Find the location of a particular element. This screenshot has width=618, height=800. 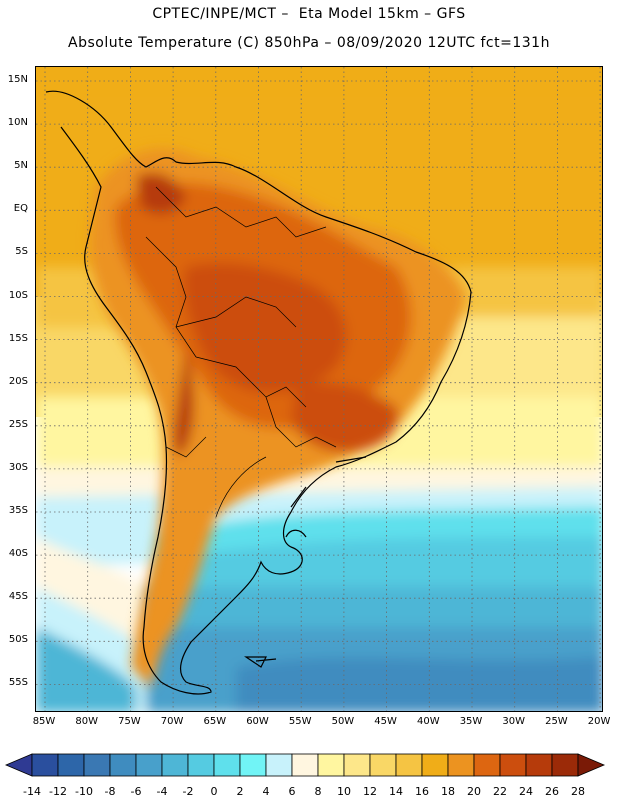

latitude-label: 35S is located at coordinates (18, 510).